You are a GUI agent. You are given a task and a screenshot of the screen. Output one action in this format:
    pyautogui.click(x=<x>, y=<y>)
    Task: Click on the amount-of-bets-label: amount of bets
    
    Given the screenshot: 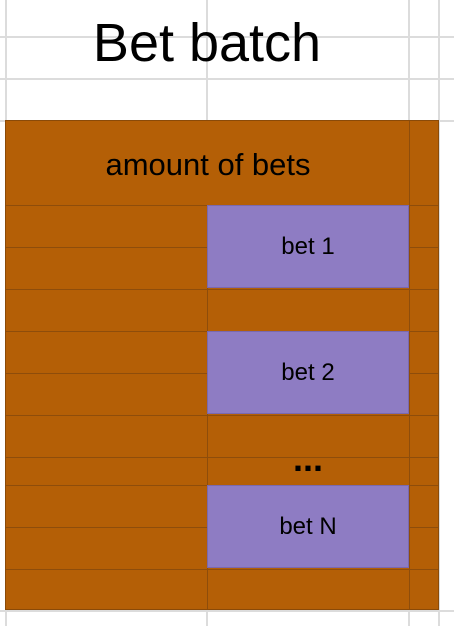 What is the action you would take?
    pyautogui.click(x=208, y=164)
    